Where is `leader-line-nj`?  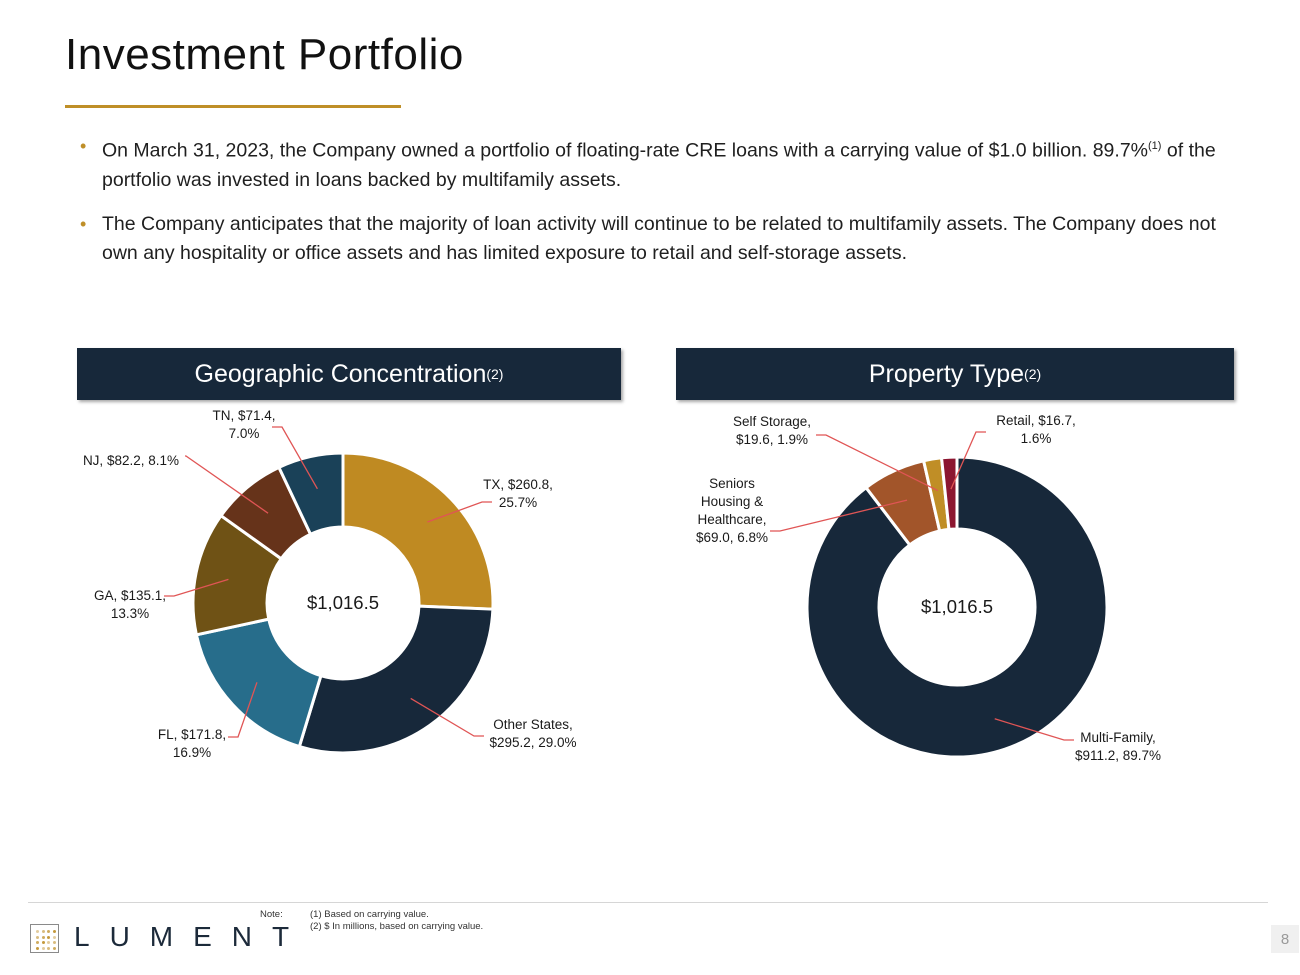
leader-line-nj is located at coordinates (227, 484).